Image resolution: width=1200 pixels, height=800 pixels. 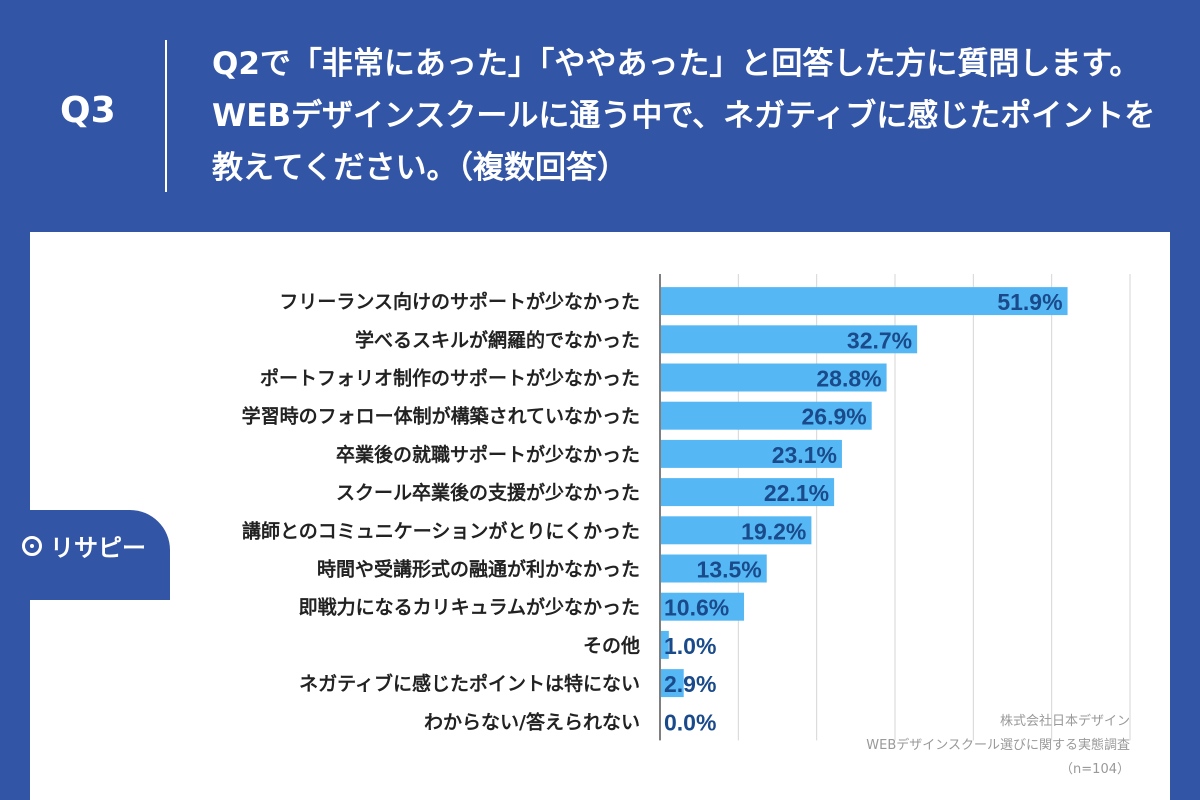 I want to click on pin-icon, so click(x=32, y=545).